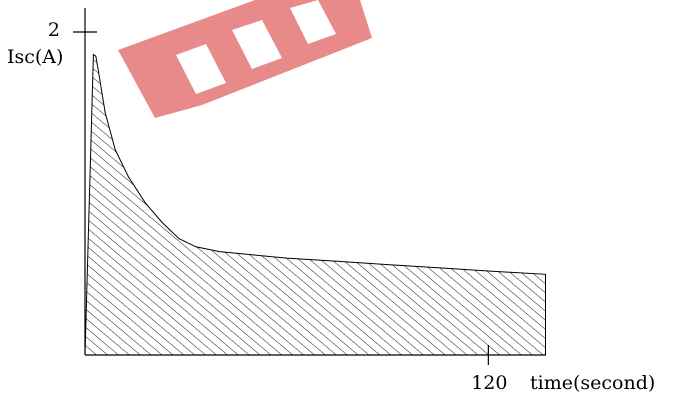 The image size is (688, 394). I want to click on watermark-logo, so click(245, 59).